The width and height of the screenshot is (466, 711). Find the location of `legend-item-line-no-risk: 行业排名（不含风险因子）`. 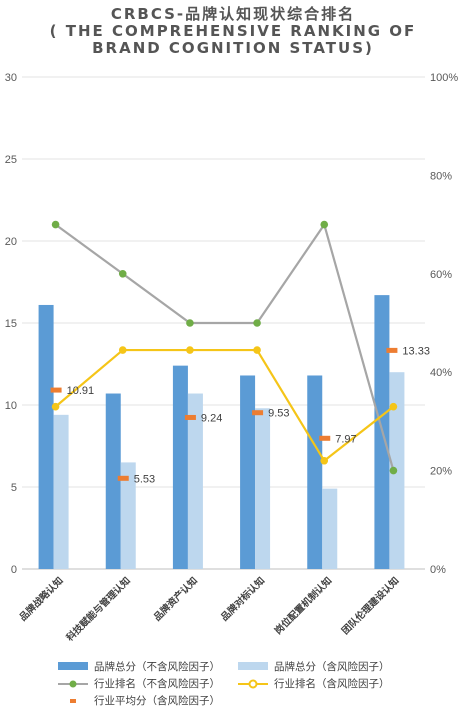

legend-item-line-no-risk: 行业排名（不含风险因子） is located at coordinates (143, 684).